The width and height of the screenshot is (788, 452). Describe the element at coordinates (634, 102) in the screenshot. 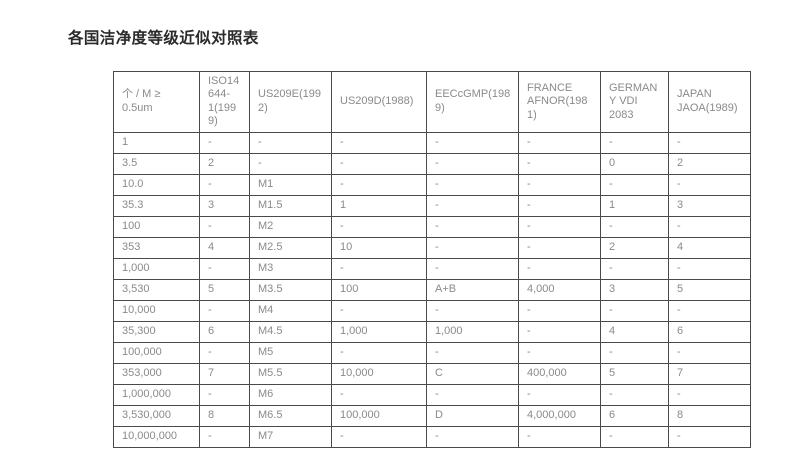

I see `column-header-germany-vdi: GERMANY VDI 2083` at that location.